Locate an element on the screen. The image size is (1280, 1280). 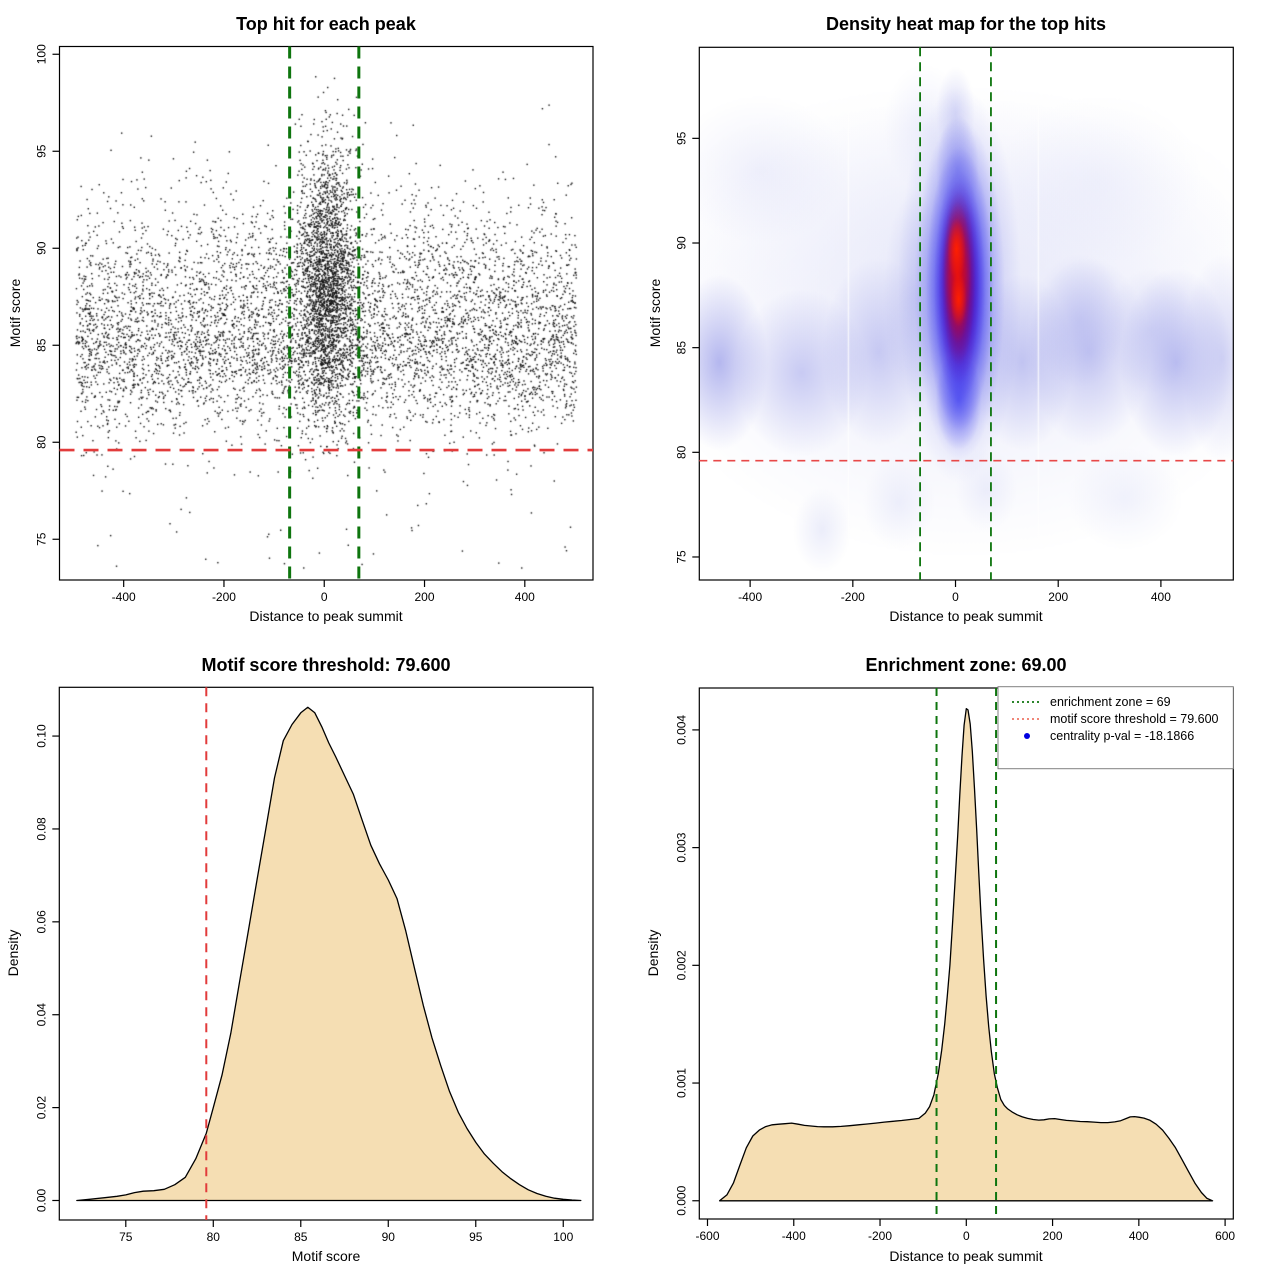
y-tick-label: 0.06 is located at coordinates (41, 922).